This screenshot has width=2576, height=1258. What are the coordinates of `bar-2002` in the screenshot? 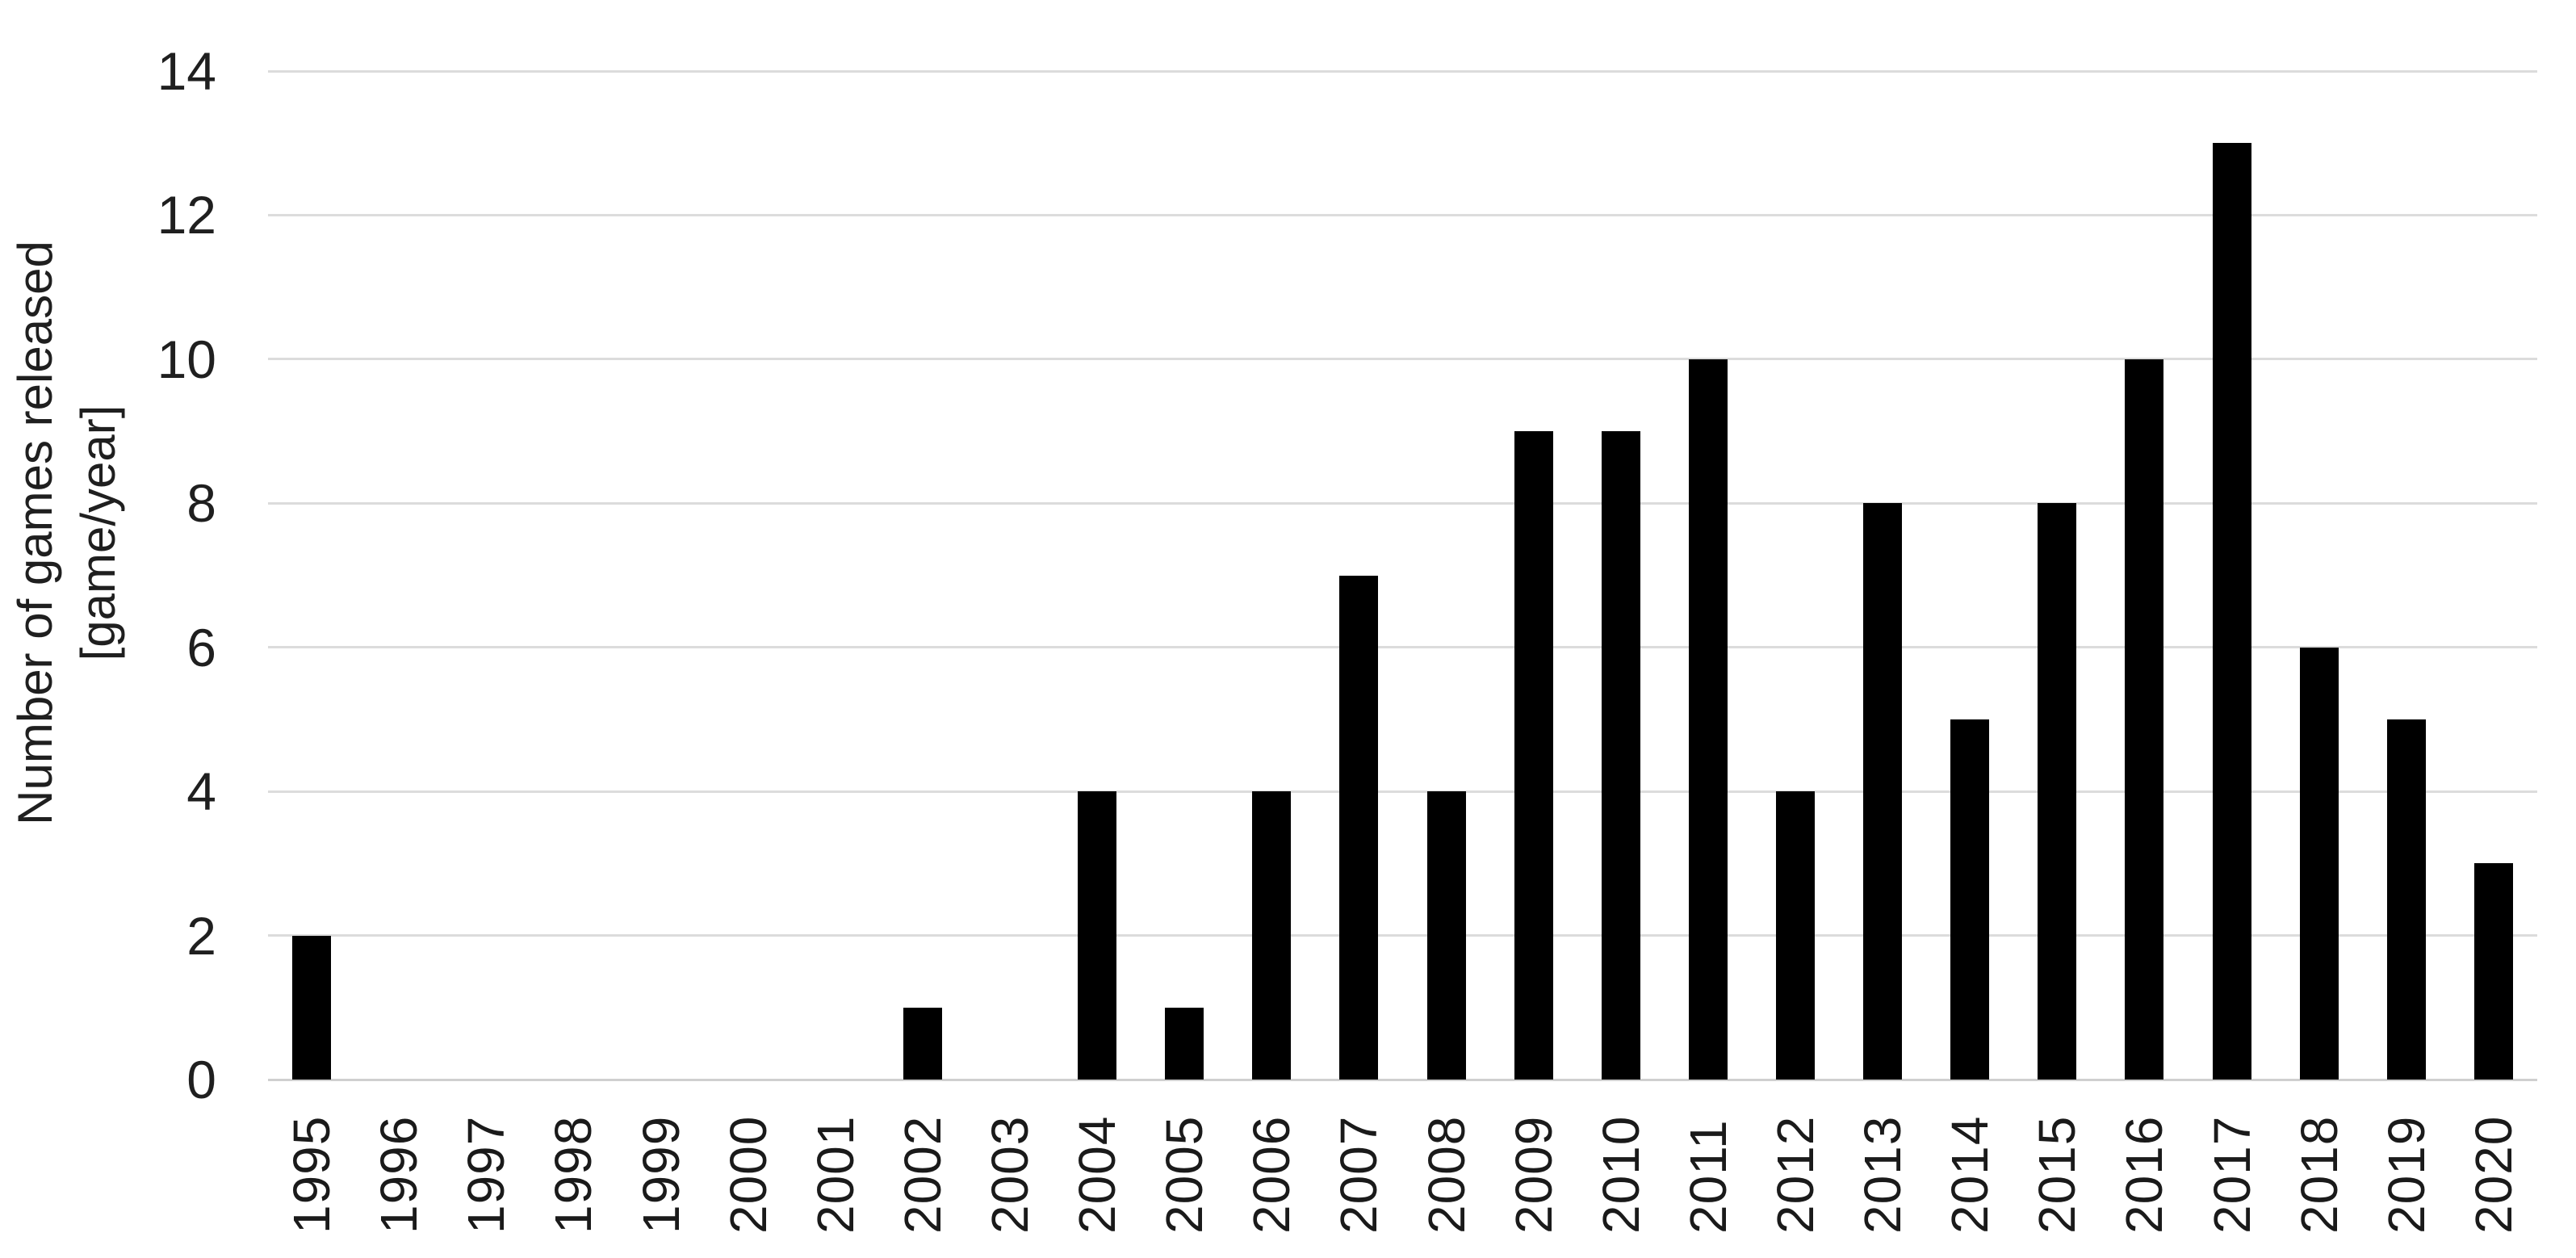 It's located at (922, 1043).